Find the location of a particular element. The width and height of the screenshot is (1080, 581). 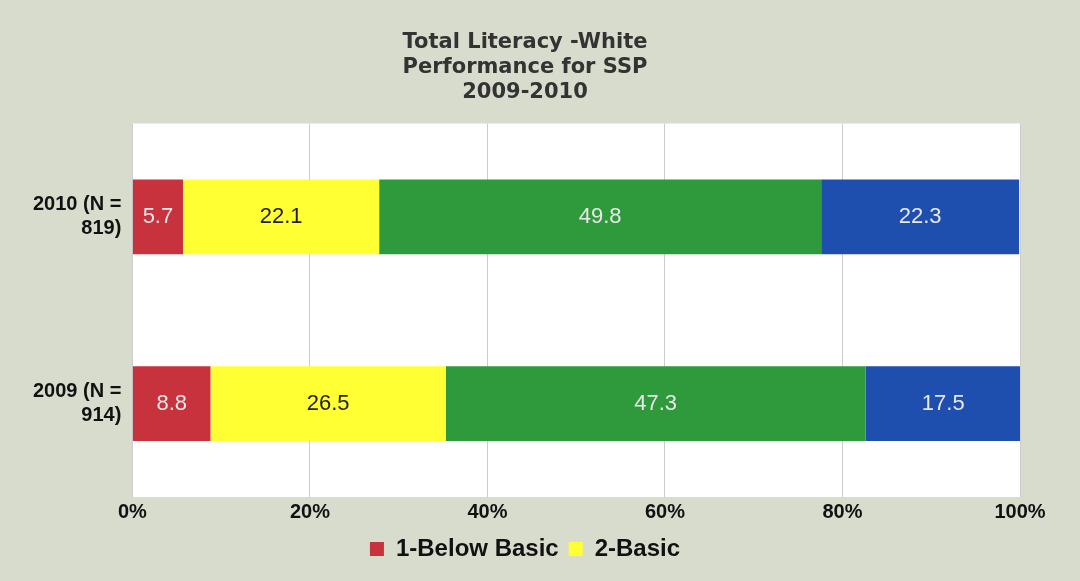

data-label: 5.7 is located at coordinates (158, 216).